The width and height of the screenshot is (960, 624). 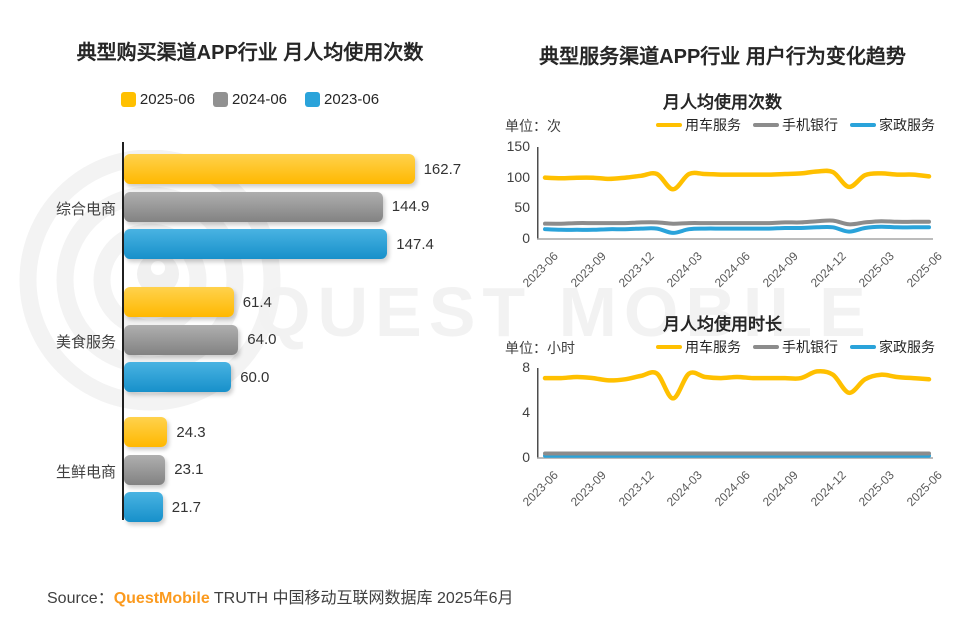 What do you see at coordinates (262, 339) in the screenshot?
I see `bar-value-label: 64.0` at bounding box center [262, 339].